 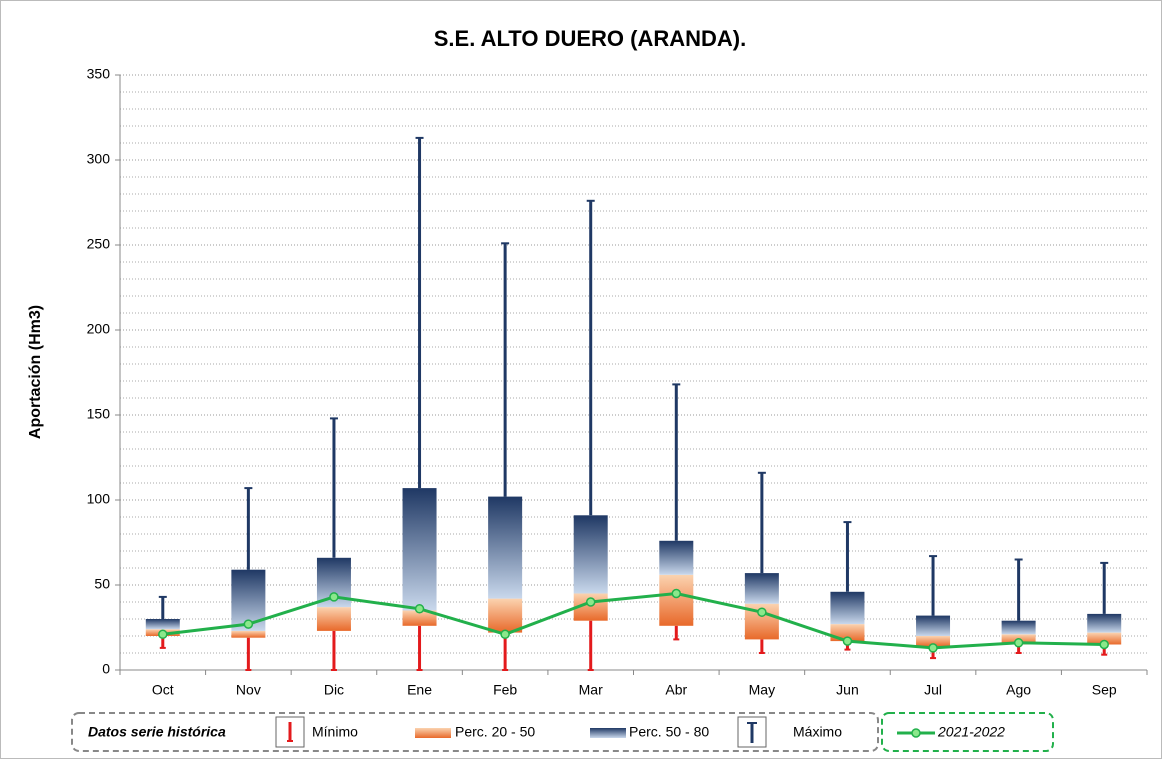 I want to click on legend-icon-orange, so click(x=433, y=733).